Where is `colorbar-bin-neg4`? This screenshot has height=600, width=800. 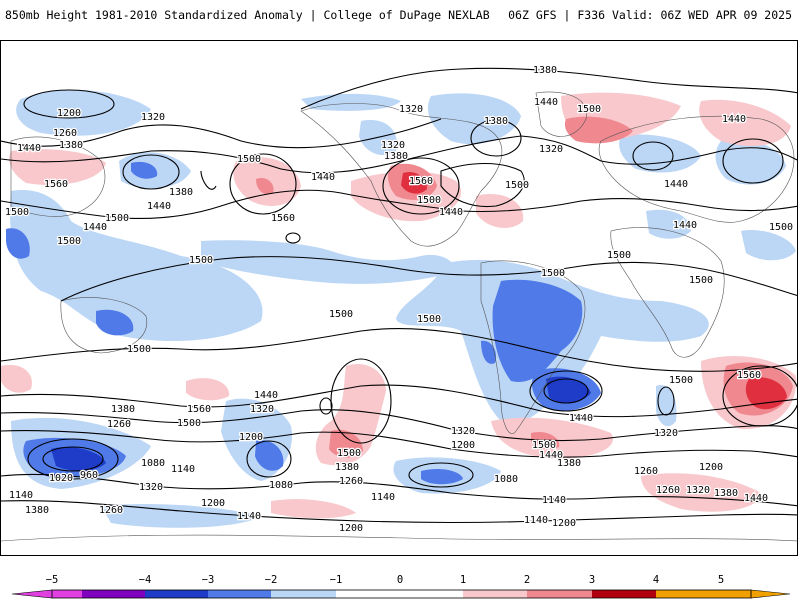 colorbar-bin-neg4 is located at coordinates (113, 594).